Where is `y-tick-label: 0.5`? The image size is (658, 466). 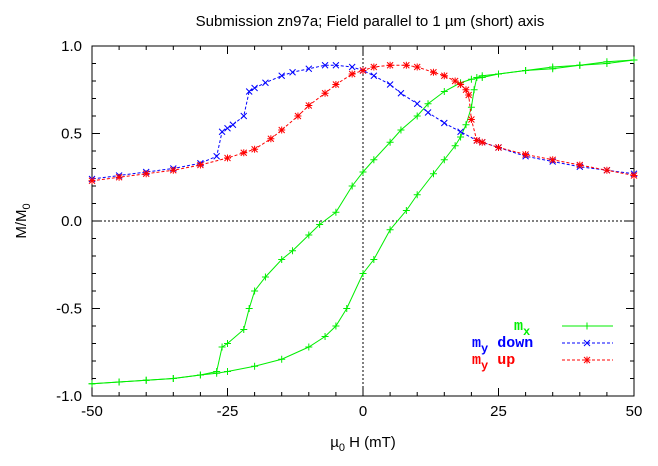 y-tick-label: 0.5 is located at coordinates (71, 134).